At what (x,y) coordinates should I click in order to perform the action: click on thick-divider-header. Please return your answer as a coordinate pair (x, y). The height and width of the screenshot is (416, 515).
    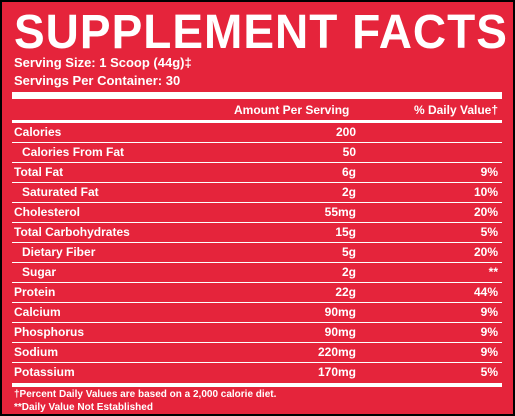
    Looking at the image, I should click on (257, 121).